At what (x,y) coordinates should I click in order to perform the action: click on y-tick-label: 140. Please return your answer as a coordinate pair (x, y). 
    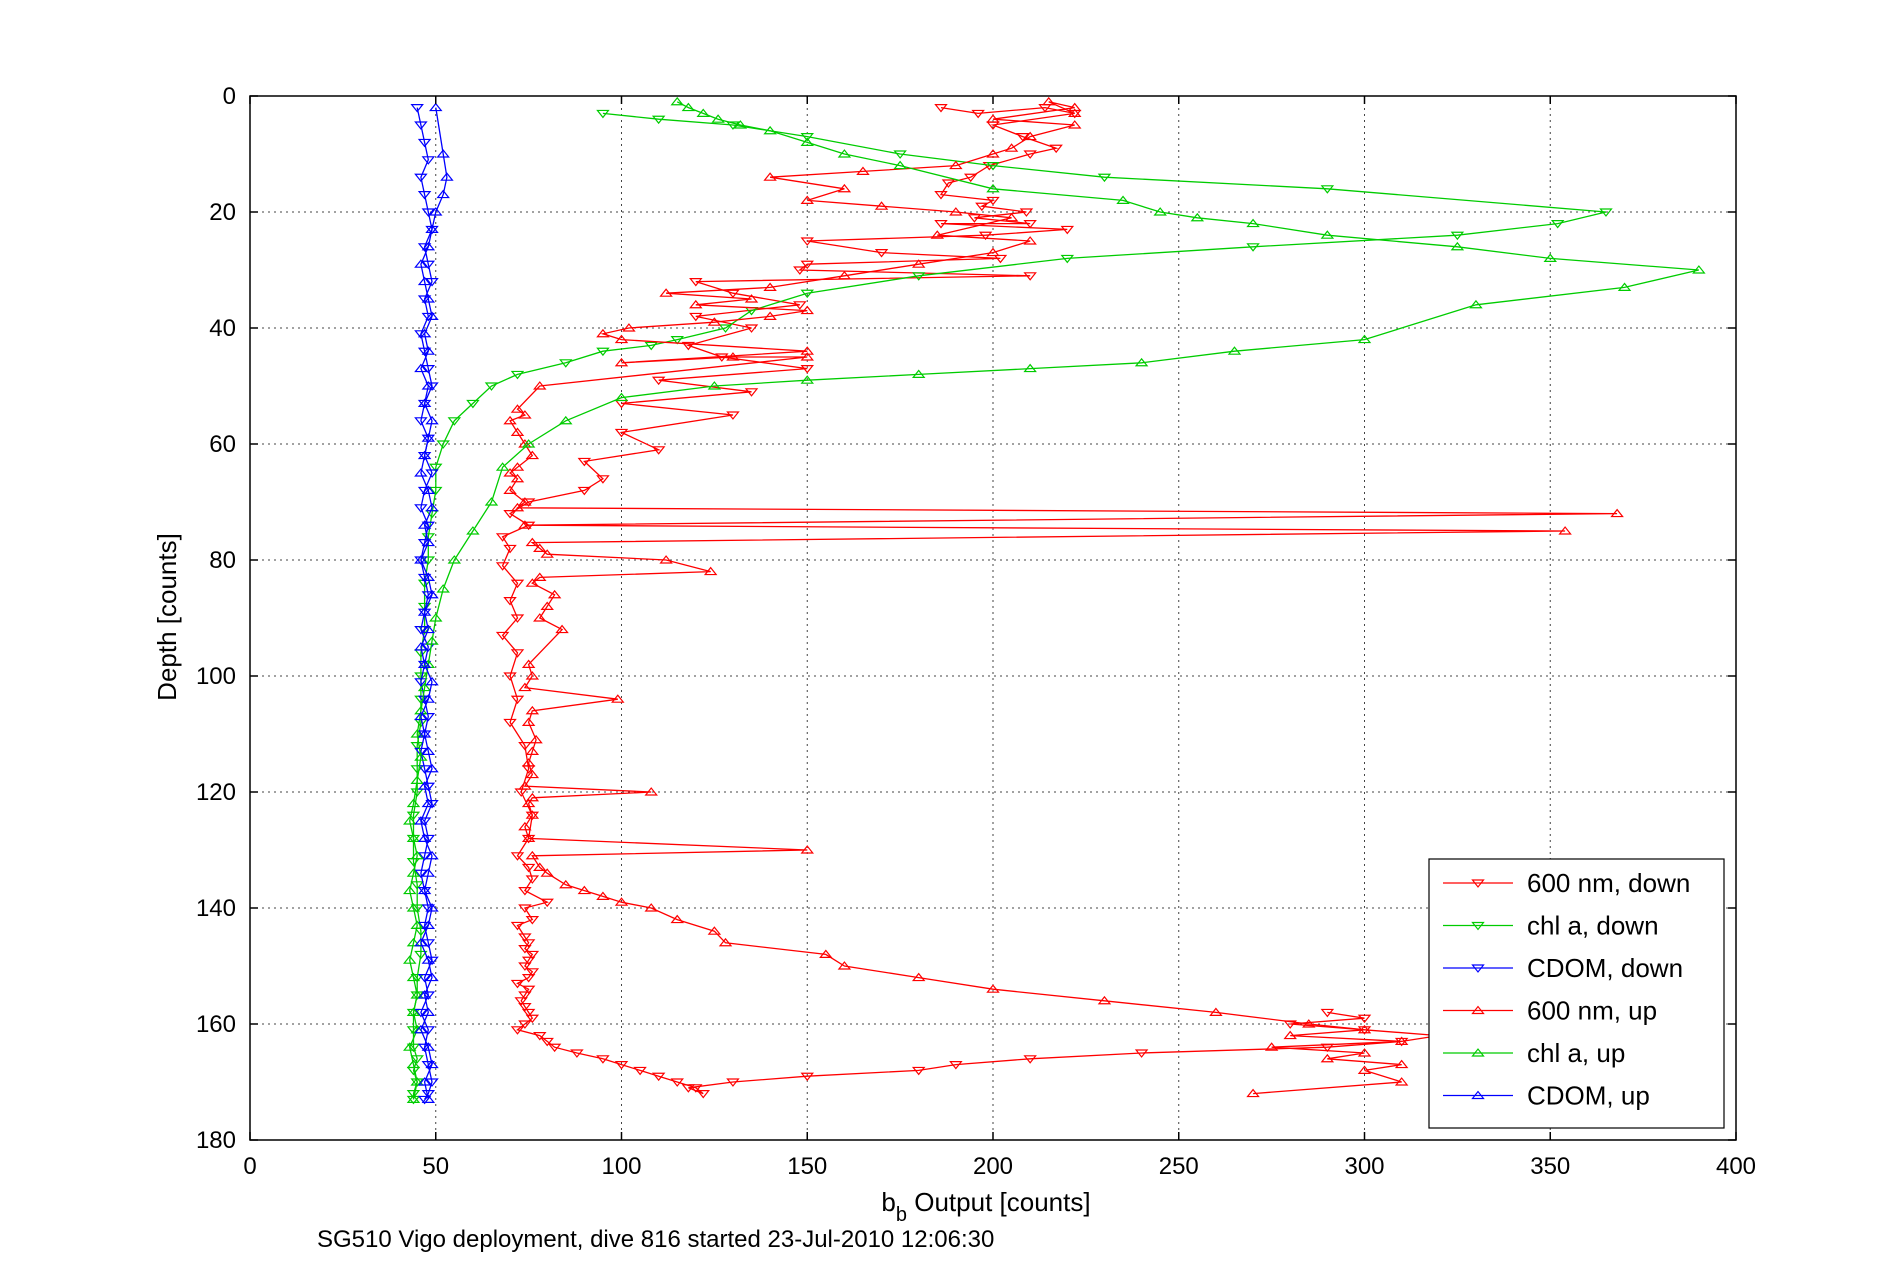
    Looking at the image, I should click on (216, 908).